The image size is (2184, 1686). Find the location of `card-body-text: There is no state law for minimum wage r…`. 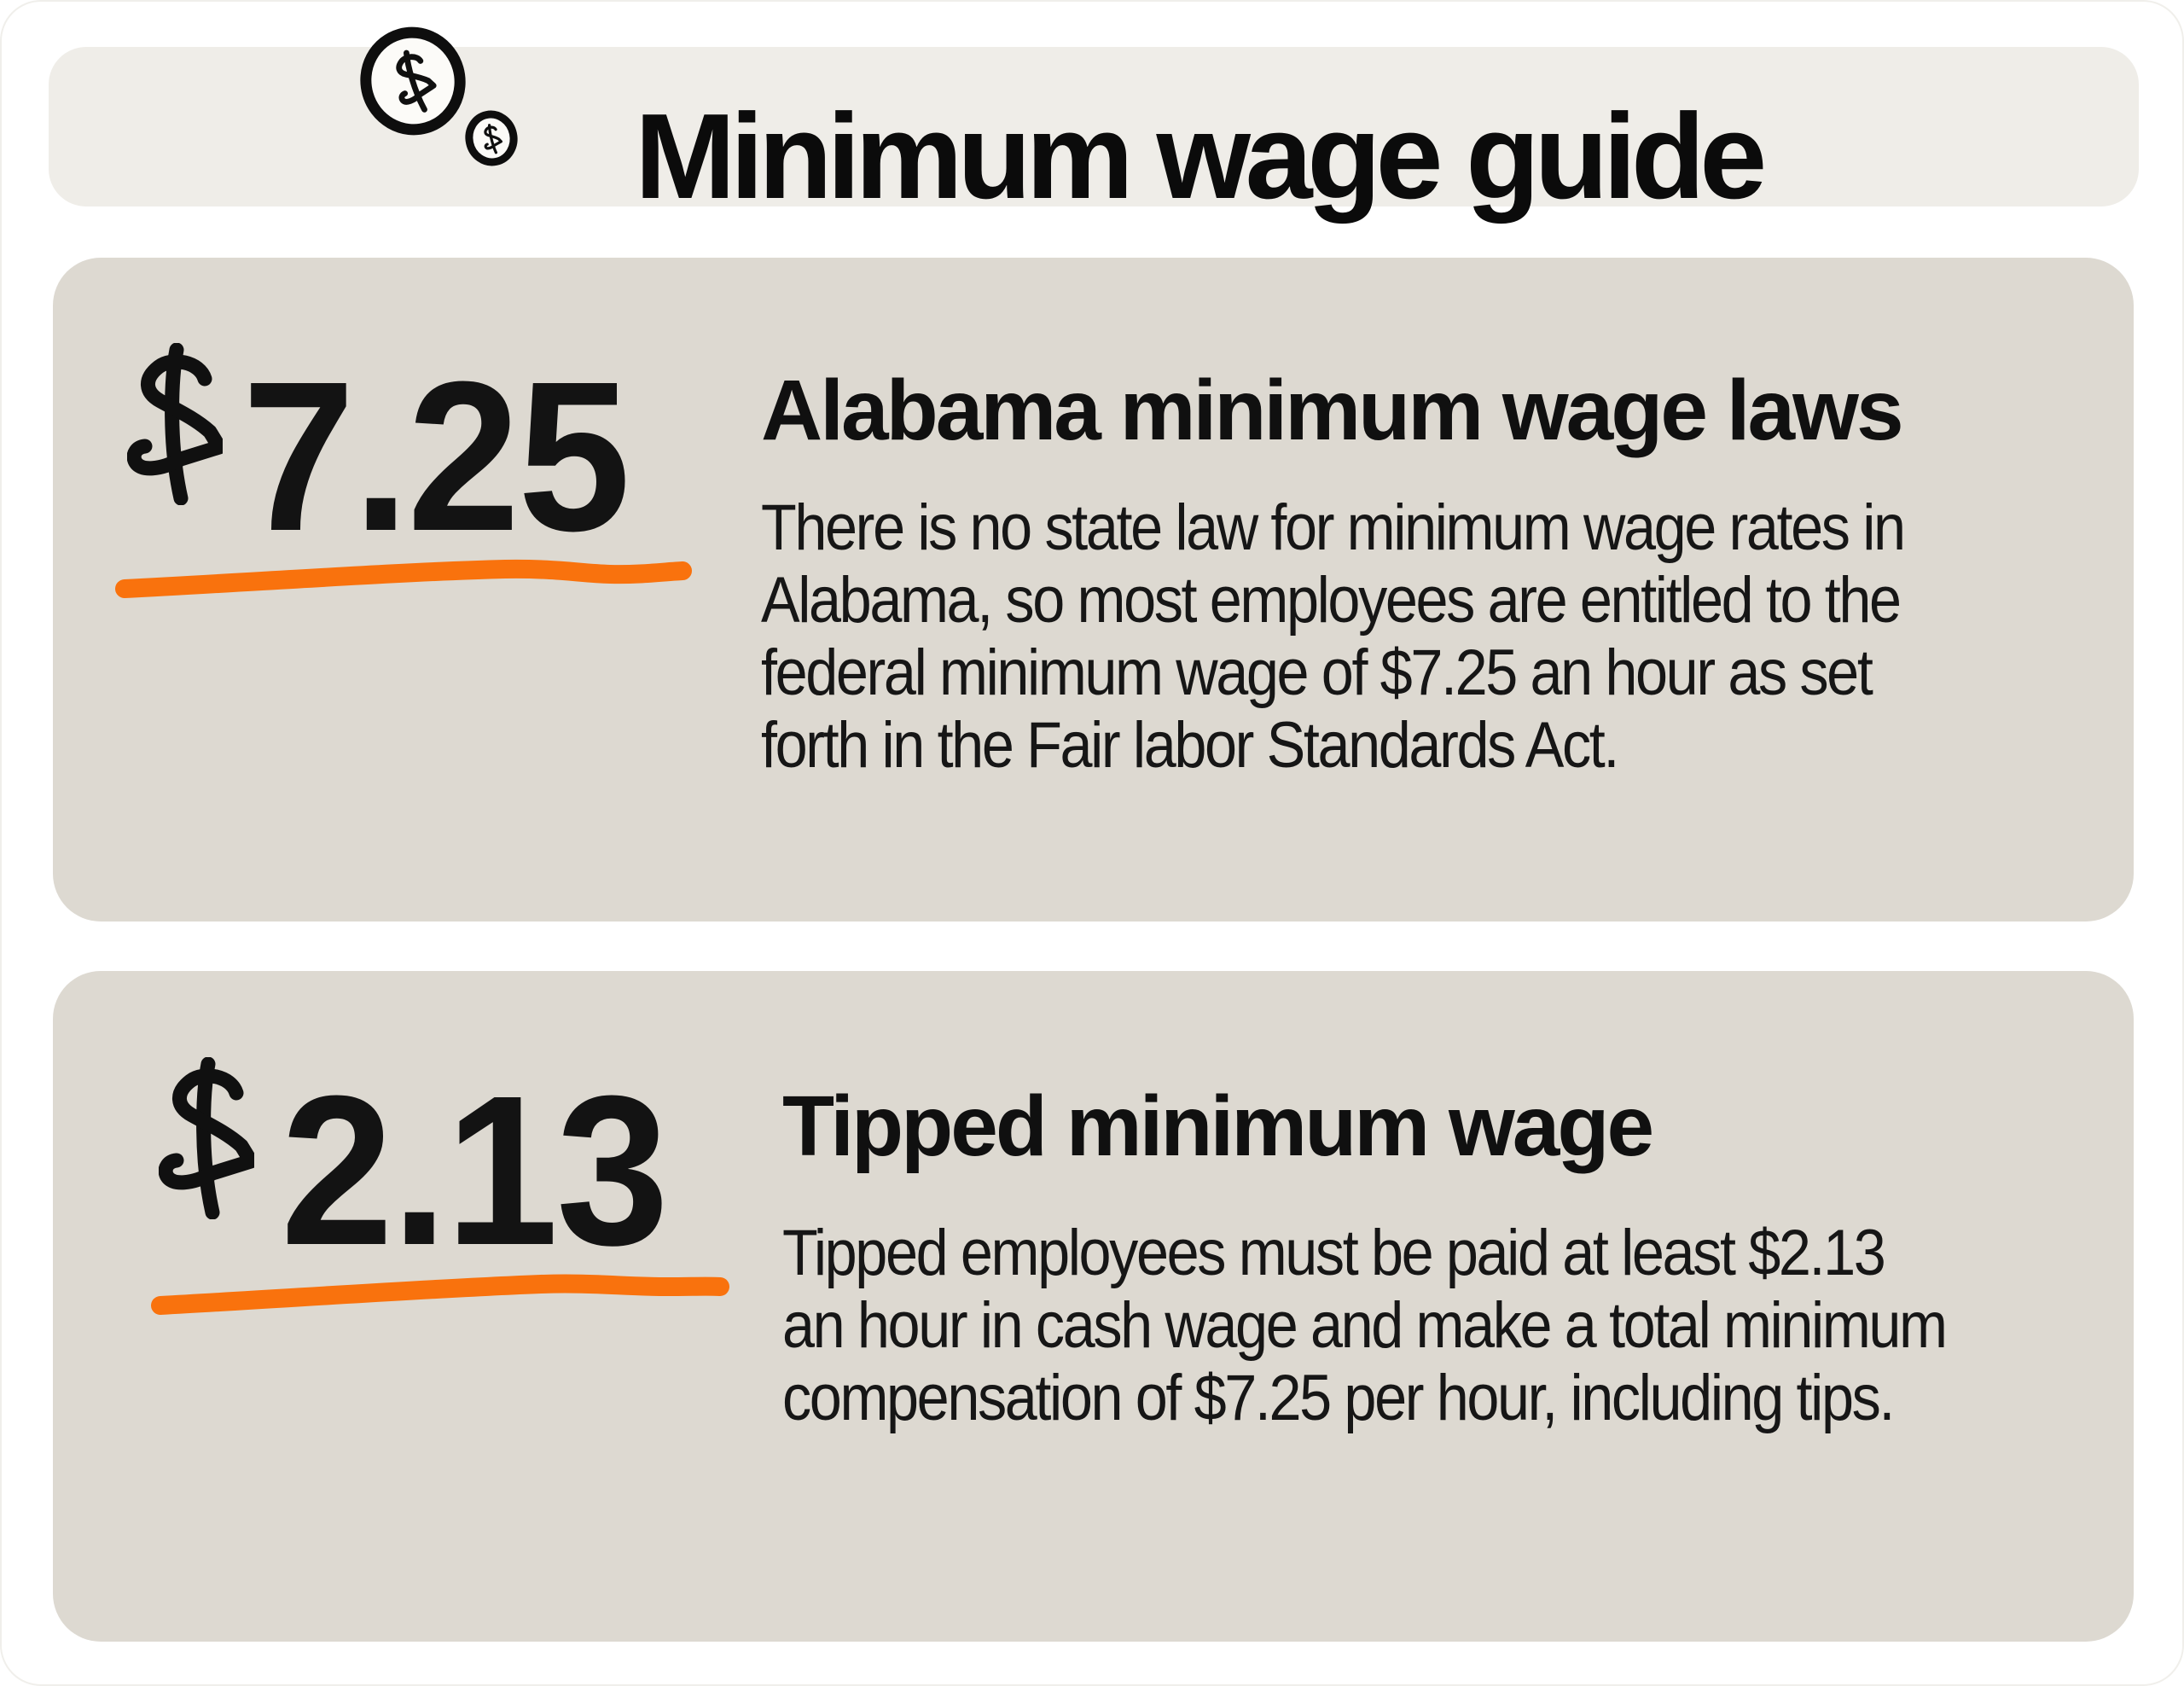

card-body-text: There is no state law for minimum wage r… is located at coordinates (1333, 636).